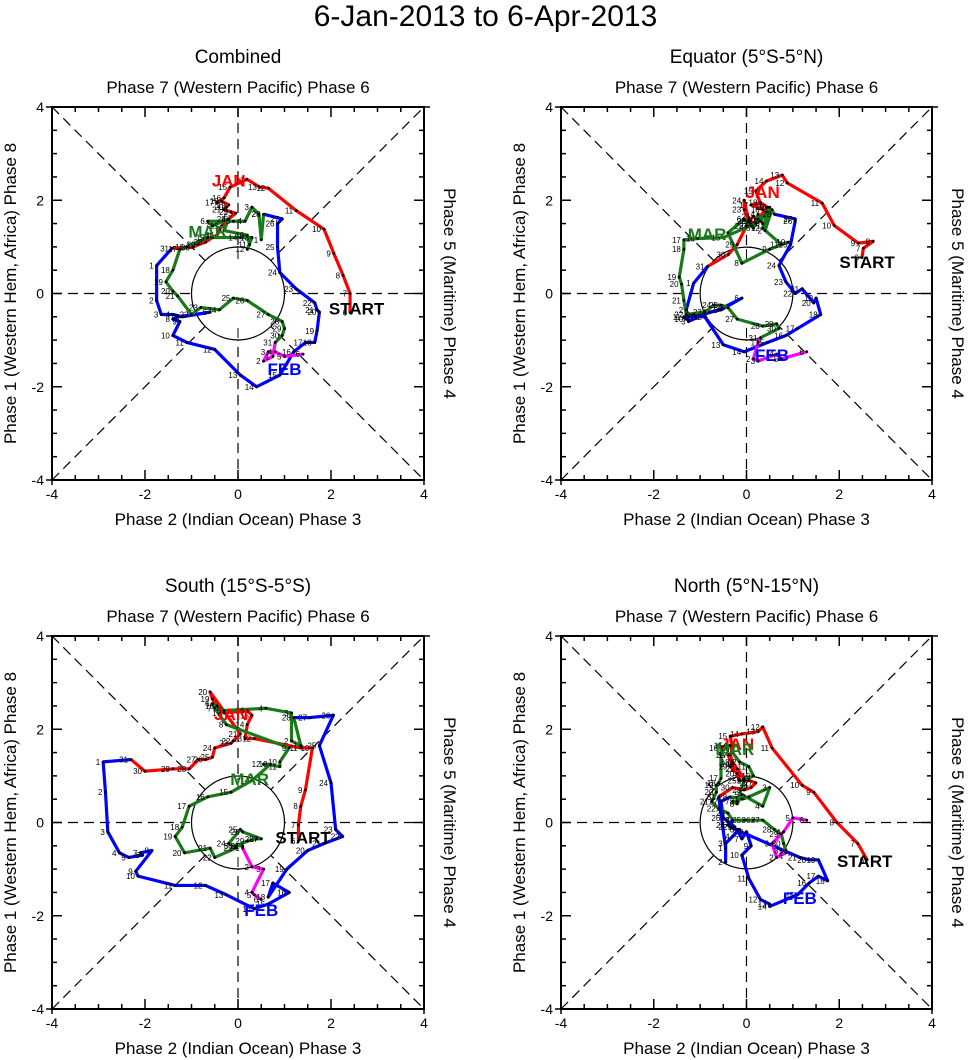 The width and height of the screenshot is (971, 1060). Describe the element at coordinates (739, 781) in the screenshot. I see `day-label: 9` at that location.